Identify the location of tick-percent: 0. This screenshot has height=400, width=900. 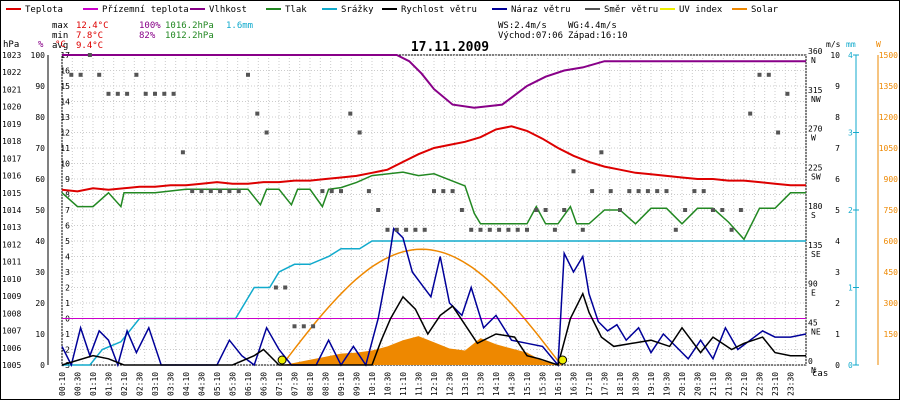
(42, 365).